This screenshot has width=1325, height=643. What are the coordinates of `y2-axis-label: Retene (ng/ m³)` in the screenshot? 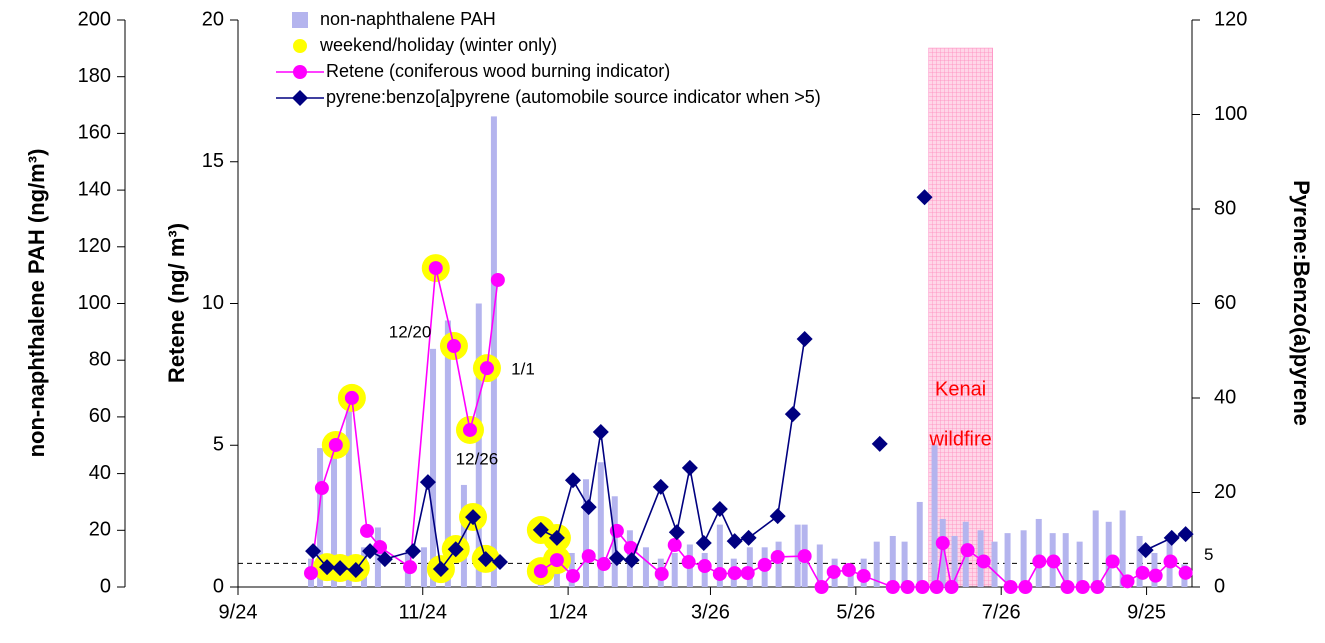 It's located at (176, 303).